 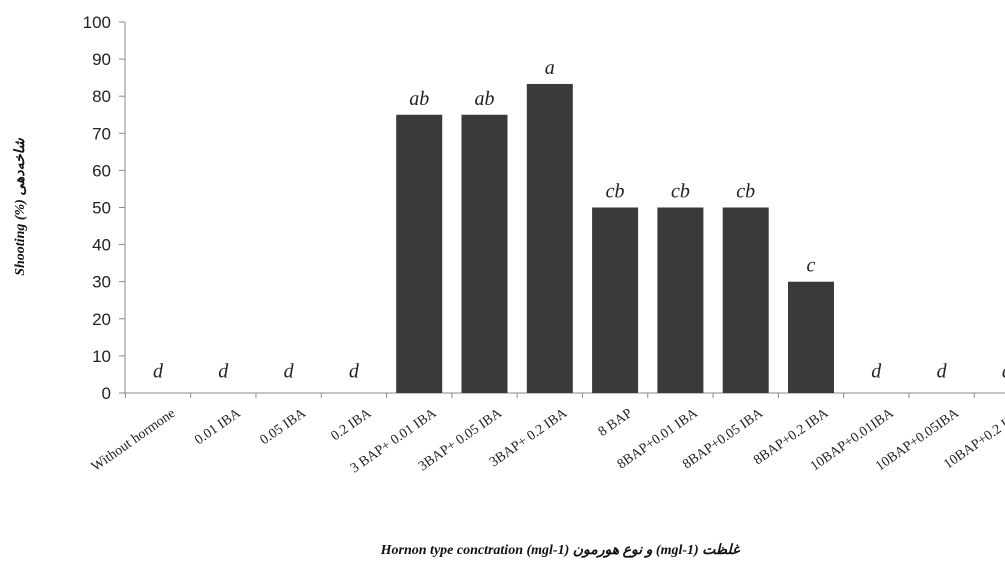 What do you see at coordinates (101, 282) in the screenshot?
I see `y-tick-label: 30` at bounding box center [101, 282].